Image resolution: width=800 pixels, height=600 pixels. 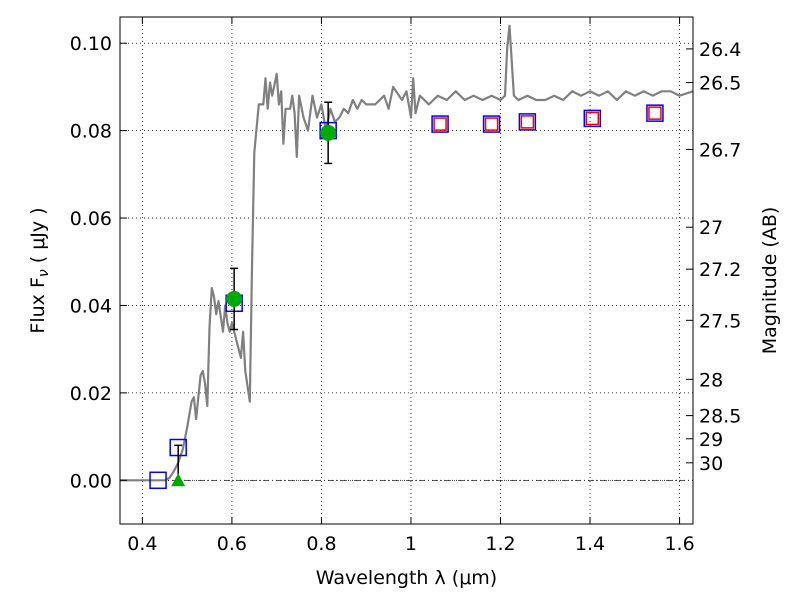 What do you see at coordinates (91, 306) in the screenshot?
I see `y-tick-label: 0.04` at bounding box center [91, 306].